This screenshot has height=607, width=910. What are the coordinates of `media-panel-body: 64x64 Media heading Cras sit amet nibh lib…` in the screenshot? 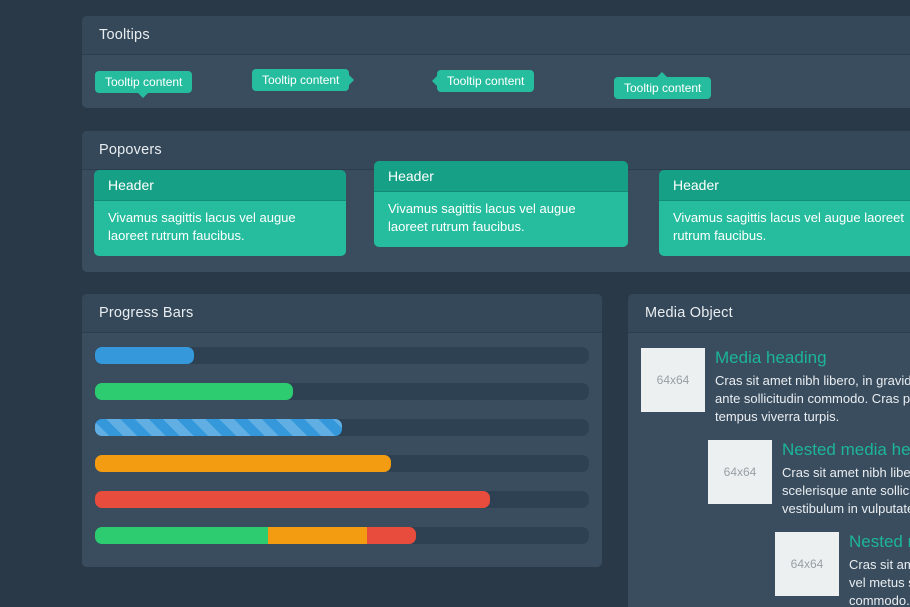 It's located at (769, 470).